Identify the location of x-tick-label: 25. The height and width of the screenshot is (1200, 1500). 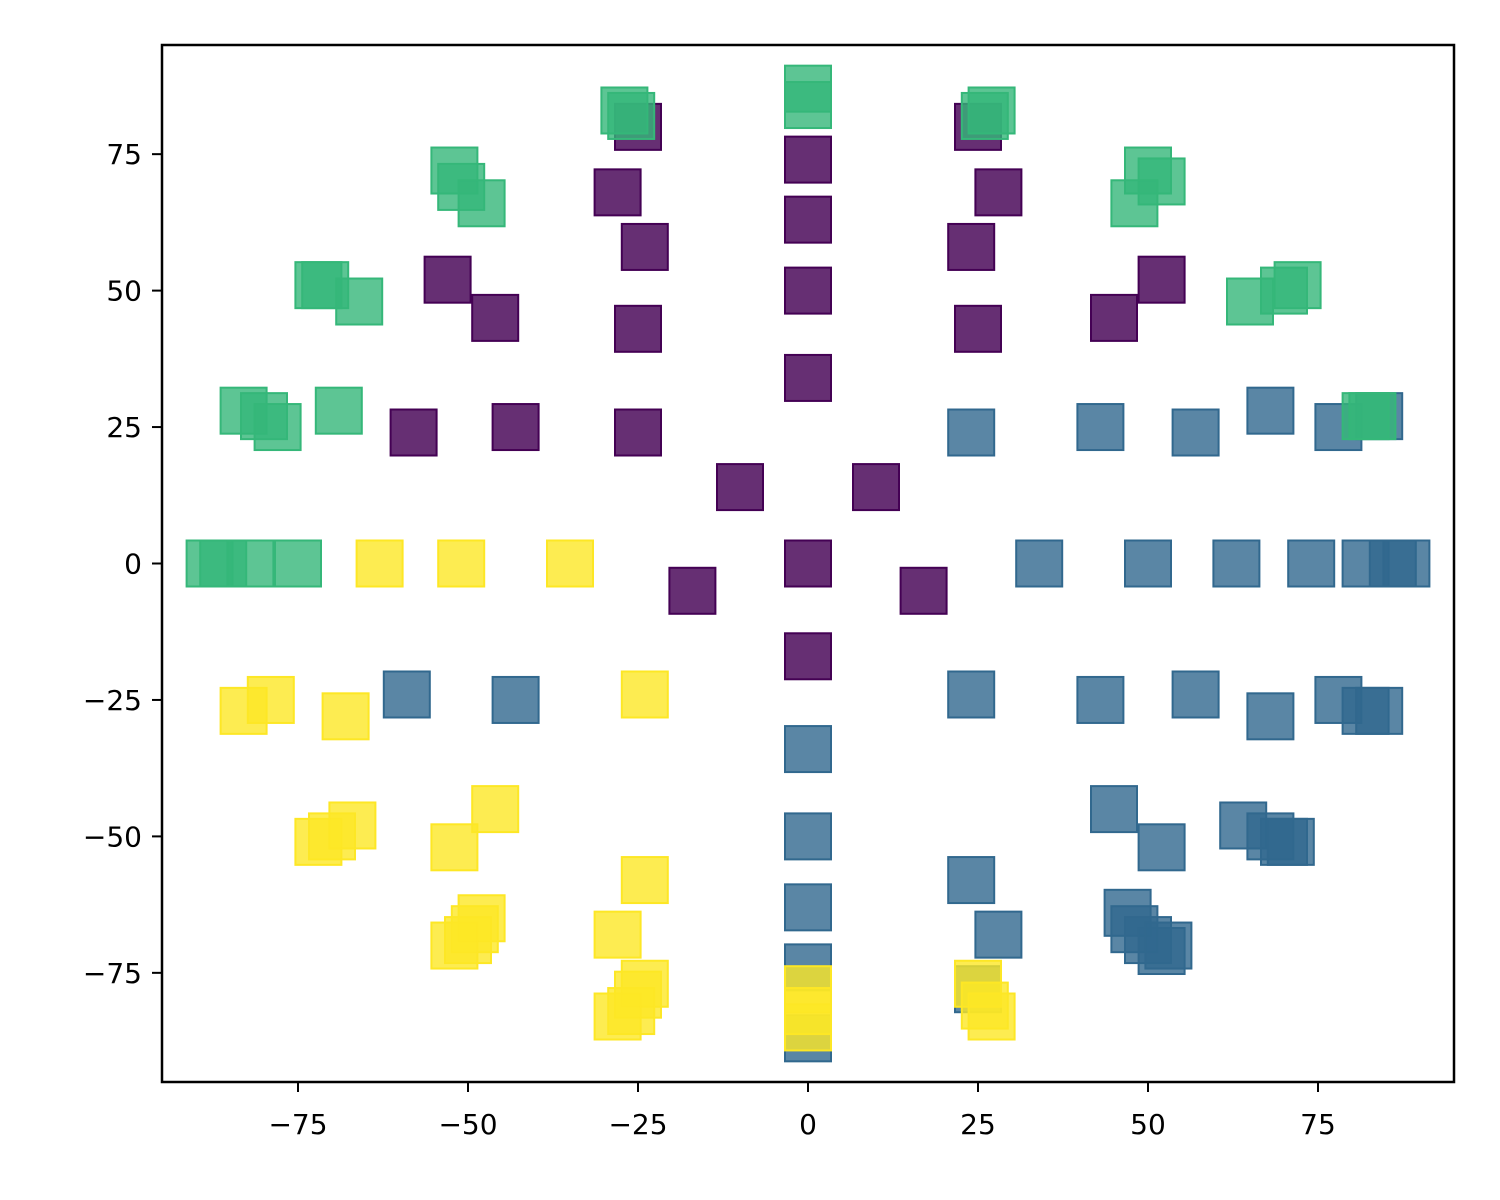
(978, 1124).